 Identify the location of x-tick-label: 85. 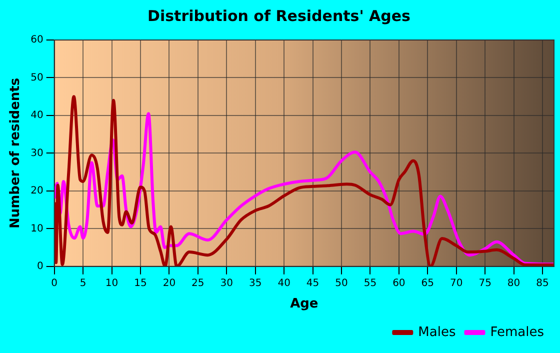
(542, 283).